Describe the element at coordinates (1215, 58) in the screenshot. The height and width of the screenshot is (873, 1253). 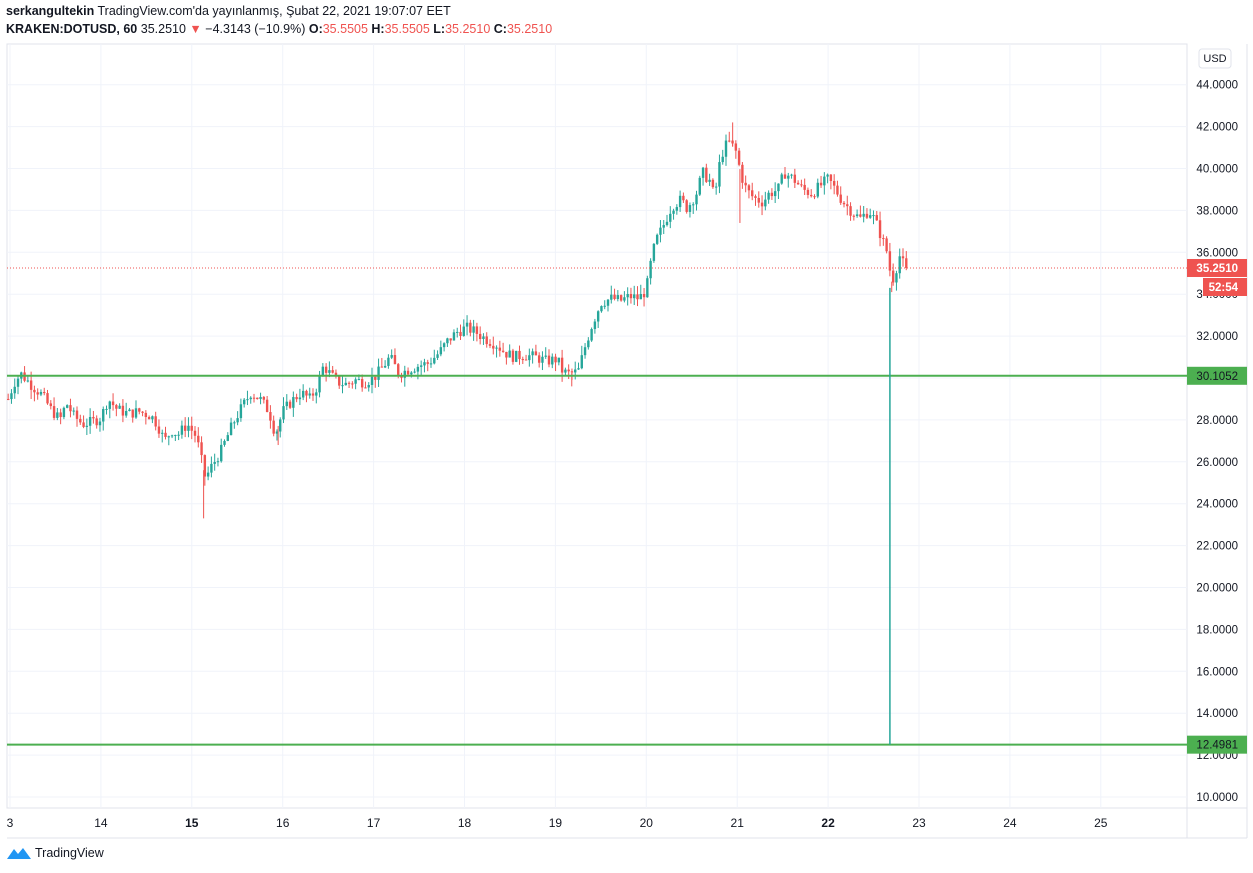
I see `currency-button` at that location.